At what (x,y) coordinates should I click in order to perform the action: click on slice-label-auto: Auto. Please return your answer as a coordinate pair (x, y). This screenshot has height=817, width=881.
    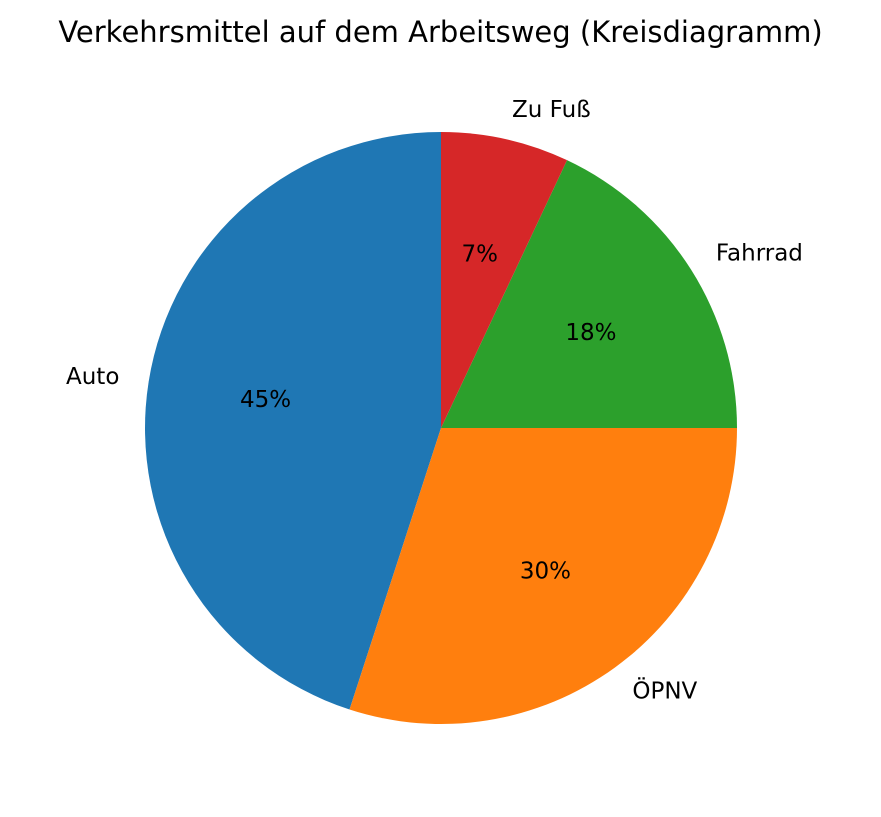
    Looking at the image, I should click on (92, 377).